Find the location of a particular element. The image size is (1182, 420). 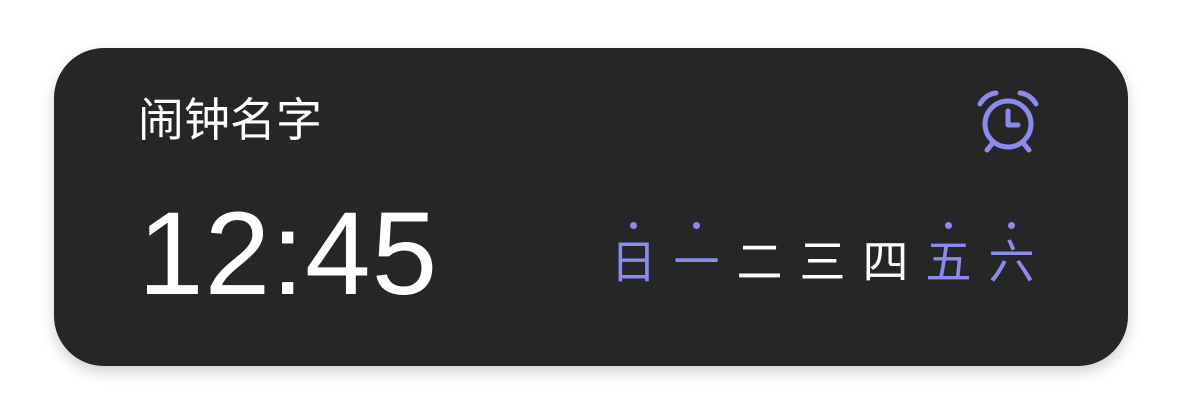

alarm-clock-icon is located at coordinates (1008, 122).